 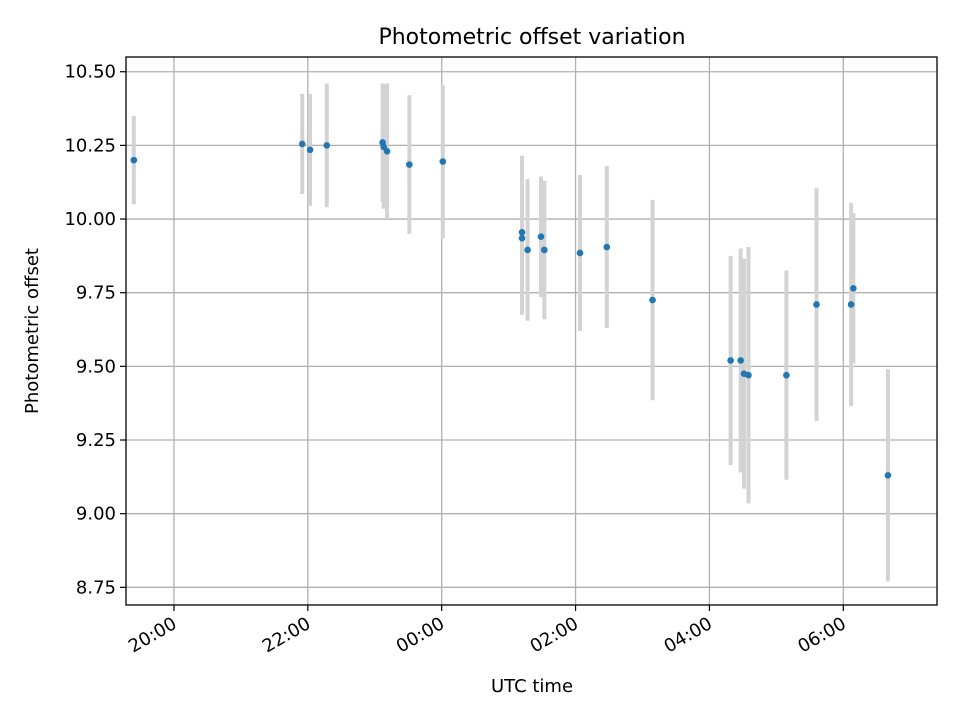 I want to click on y-axis-ticks: 8.75 9.00 9.25 9.50 9.75 10.00 10.25 10.50, so click(x=95, y=330).